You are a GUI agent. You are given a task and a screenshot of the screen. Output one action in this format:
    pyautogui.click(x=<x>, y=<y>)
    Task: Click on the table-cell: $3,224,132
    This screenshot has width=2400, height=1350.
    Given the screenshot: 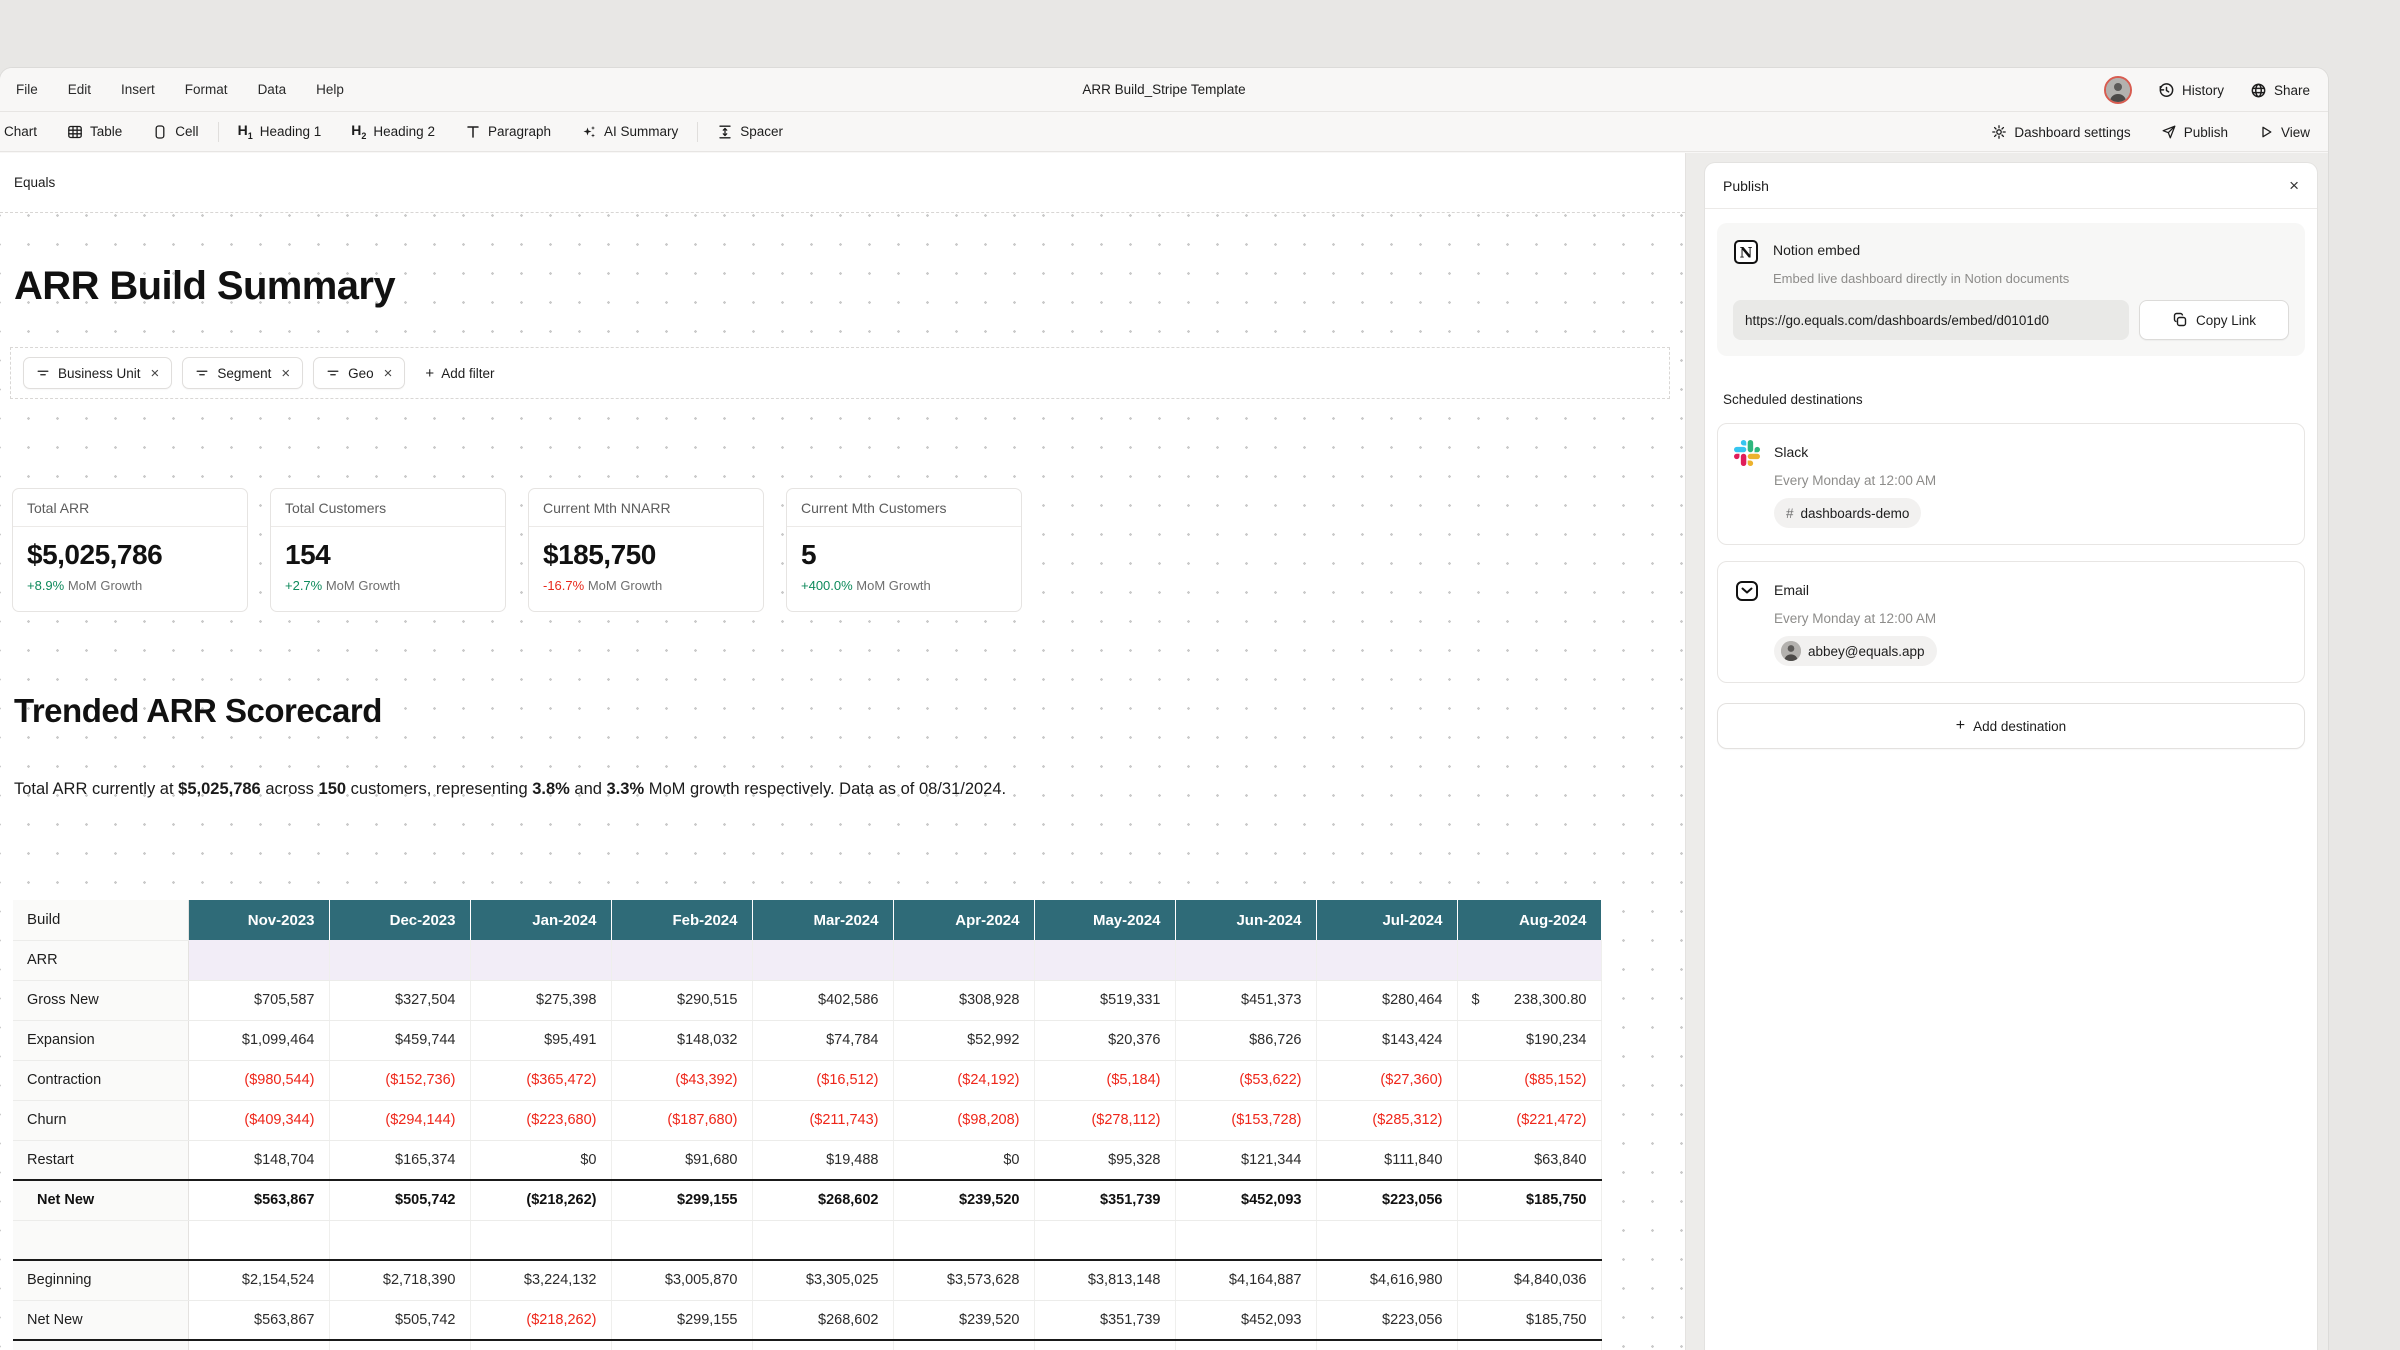 What is the action you would take?
    pyautogui.click(x=400, y=1344)
    